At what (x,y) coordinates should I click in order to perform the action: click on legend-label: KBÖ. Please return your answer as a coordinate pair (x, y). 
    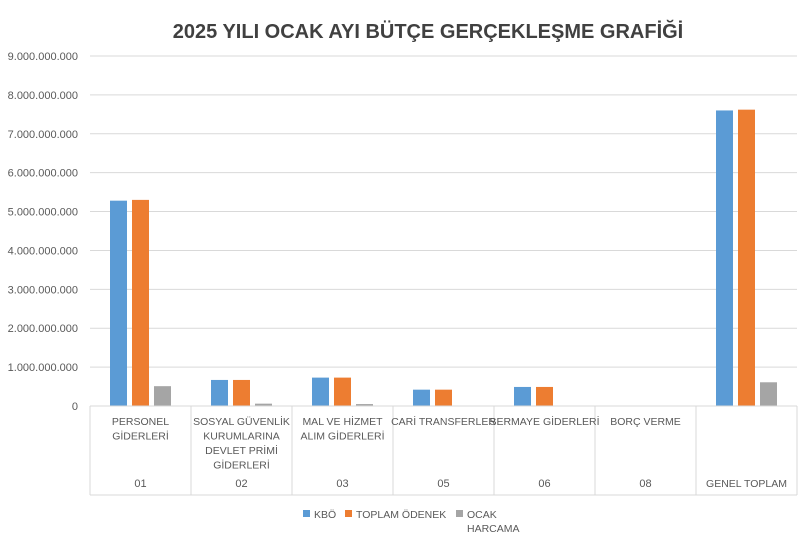
    Looking at the image, I should click on (325, 515).